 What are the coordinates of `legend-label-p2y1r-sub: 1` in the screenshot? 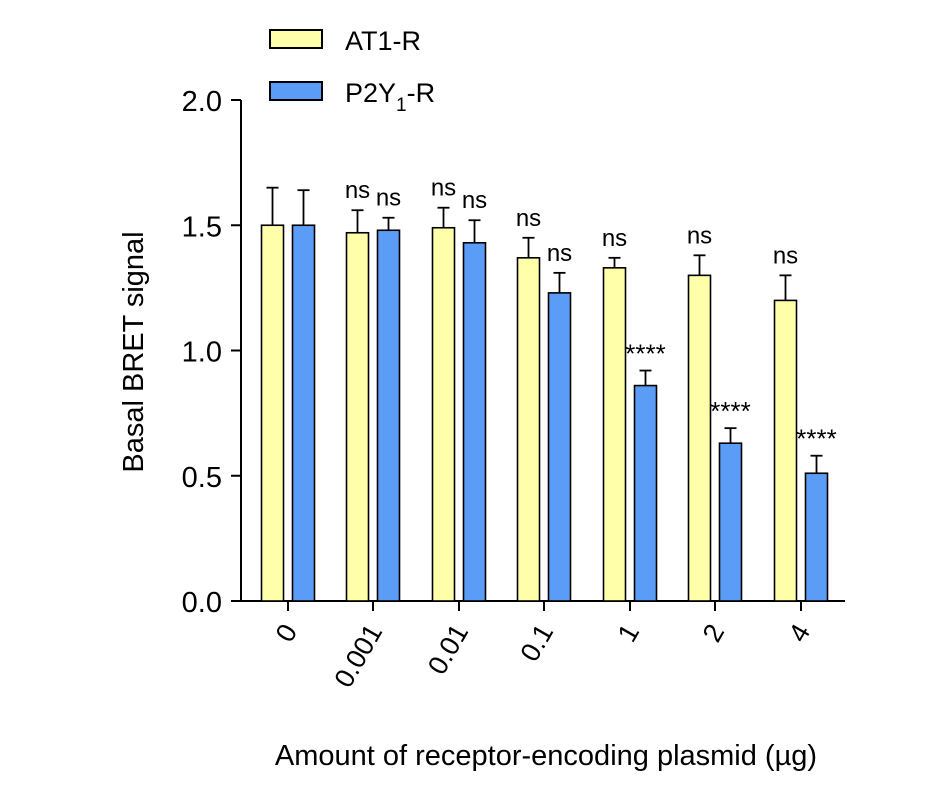 It's located at (401, 105).